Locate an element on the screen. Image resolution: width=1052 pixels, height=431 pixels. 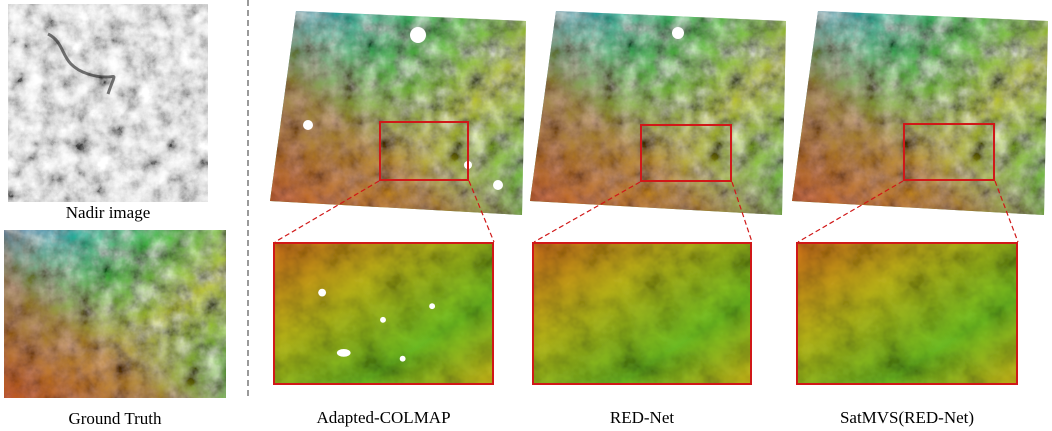
method2-zoom-panel is located at coordinates (642, 313).